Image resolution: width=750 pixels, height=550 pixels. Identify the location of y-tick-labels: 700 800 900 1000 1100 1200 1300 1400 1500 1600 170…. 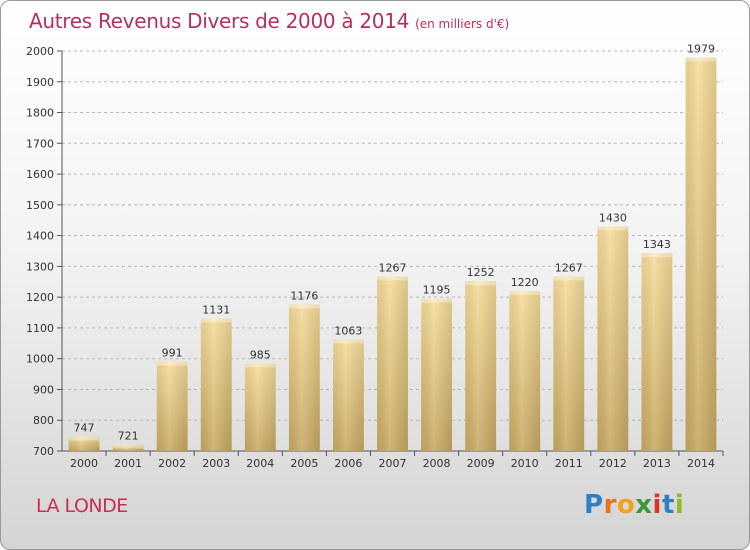
(40, 251).